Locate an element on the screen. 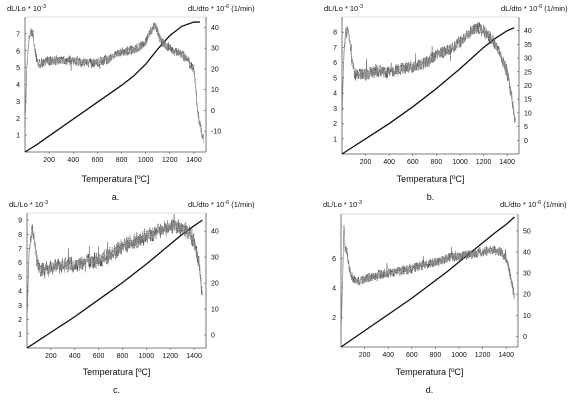 Image resolution: width=573 pixels, height=402 pixels. right-tick-label: 25 is located at coordinates (528, 72).